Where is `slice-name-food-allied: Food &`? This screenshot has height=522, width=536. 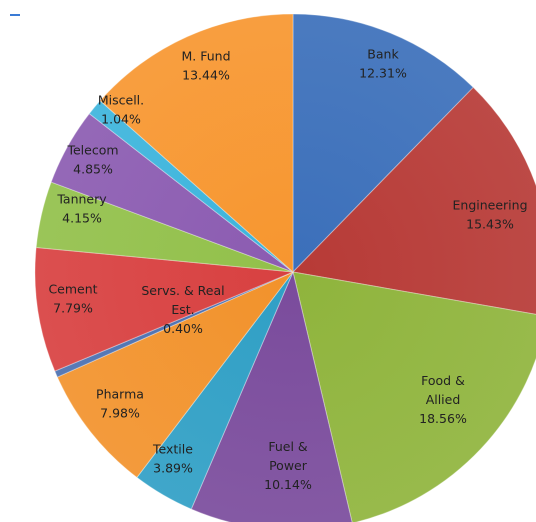
slice-name-food-allied: Food & is located at coordinates (443, 380).